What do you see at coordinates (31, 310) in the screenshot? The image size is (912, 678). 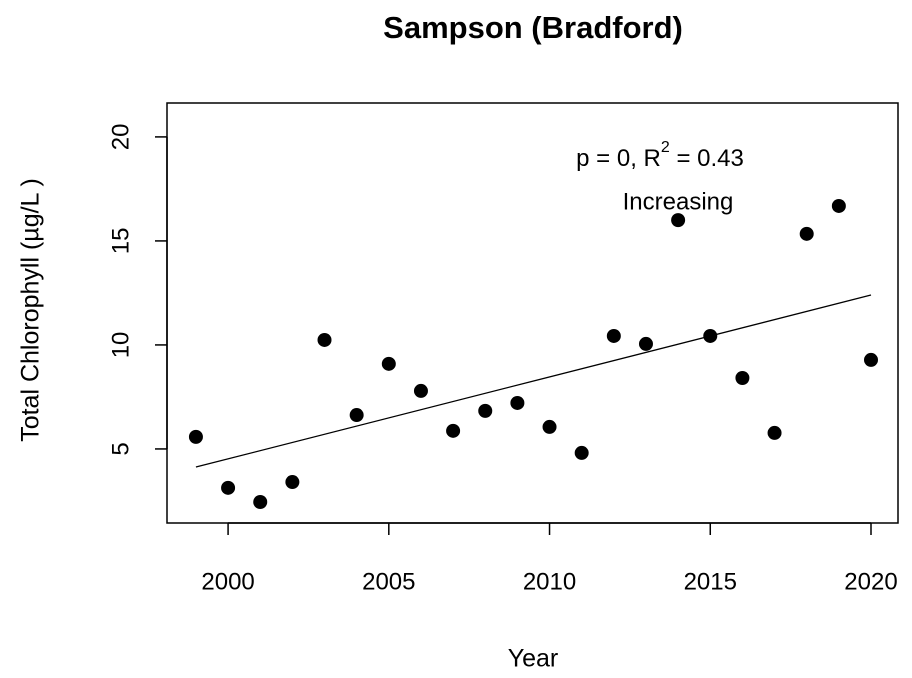 I see `y-axis-label: Total Chlorophyll (µg/L )` at bounding box center [31, 310].